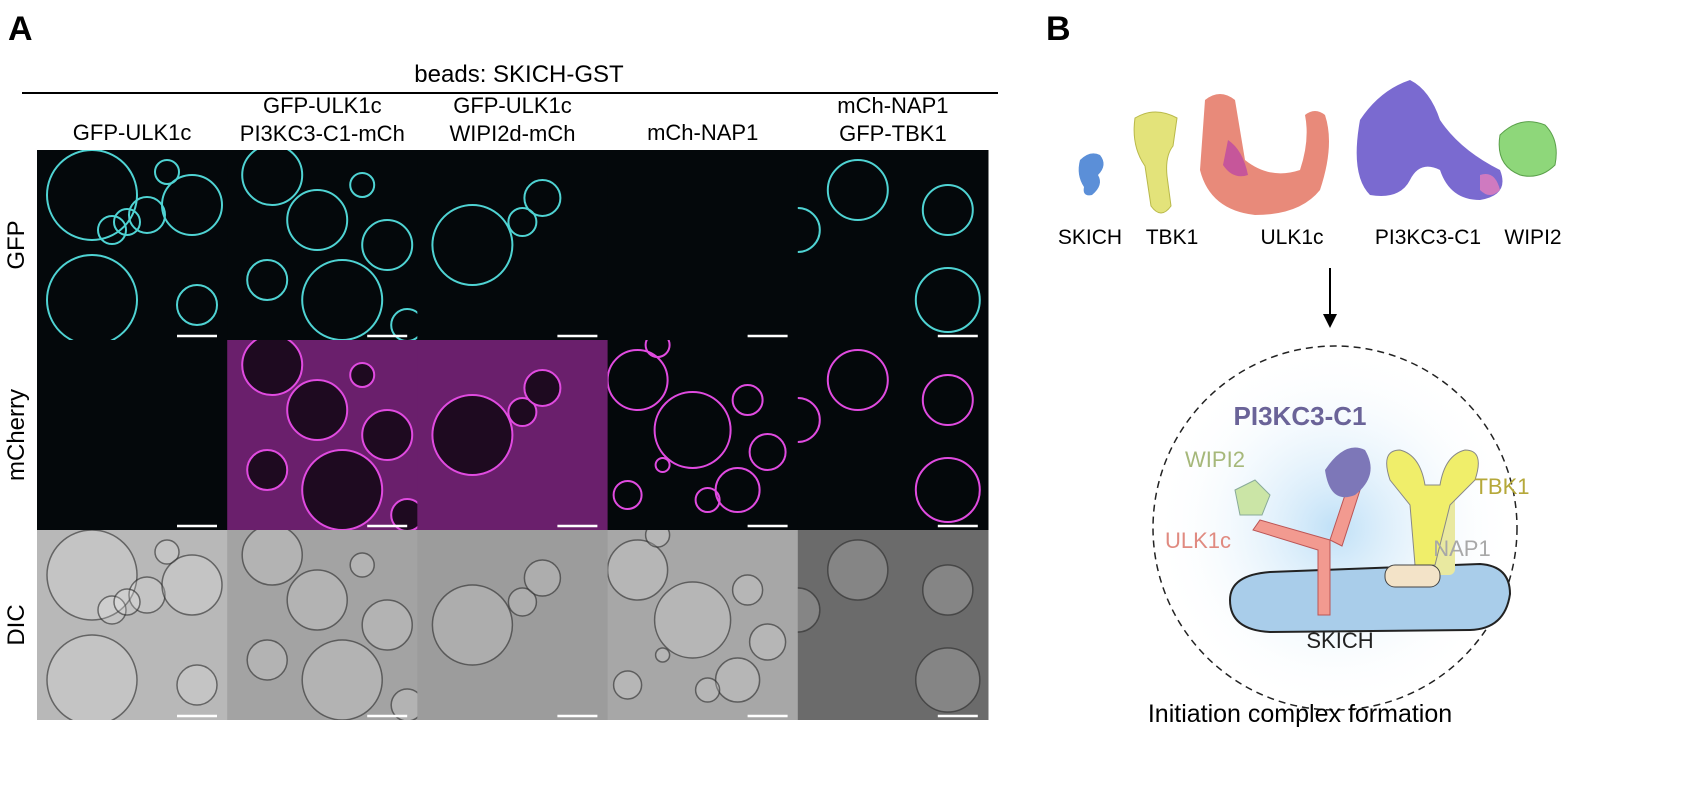 The image size is (1683, 790). Describe the element at coordinates (519, 74) in the screenshot. I see `panel-title: beads: SKICH-GST` at that location.